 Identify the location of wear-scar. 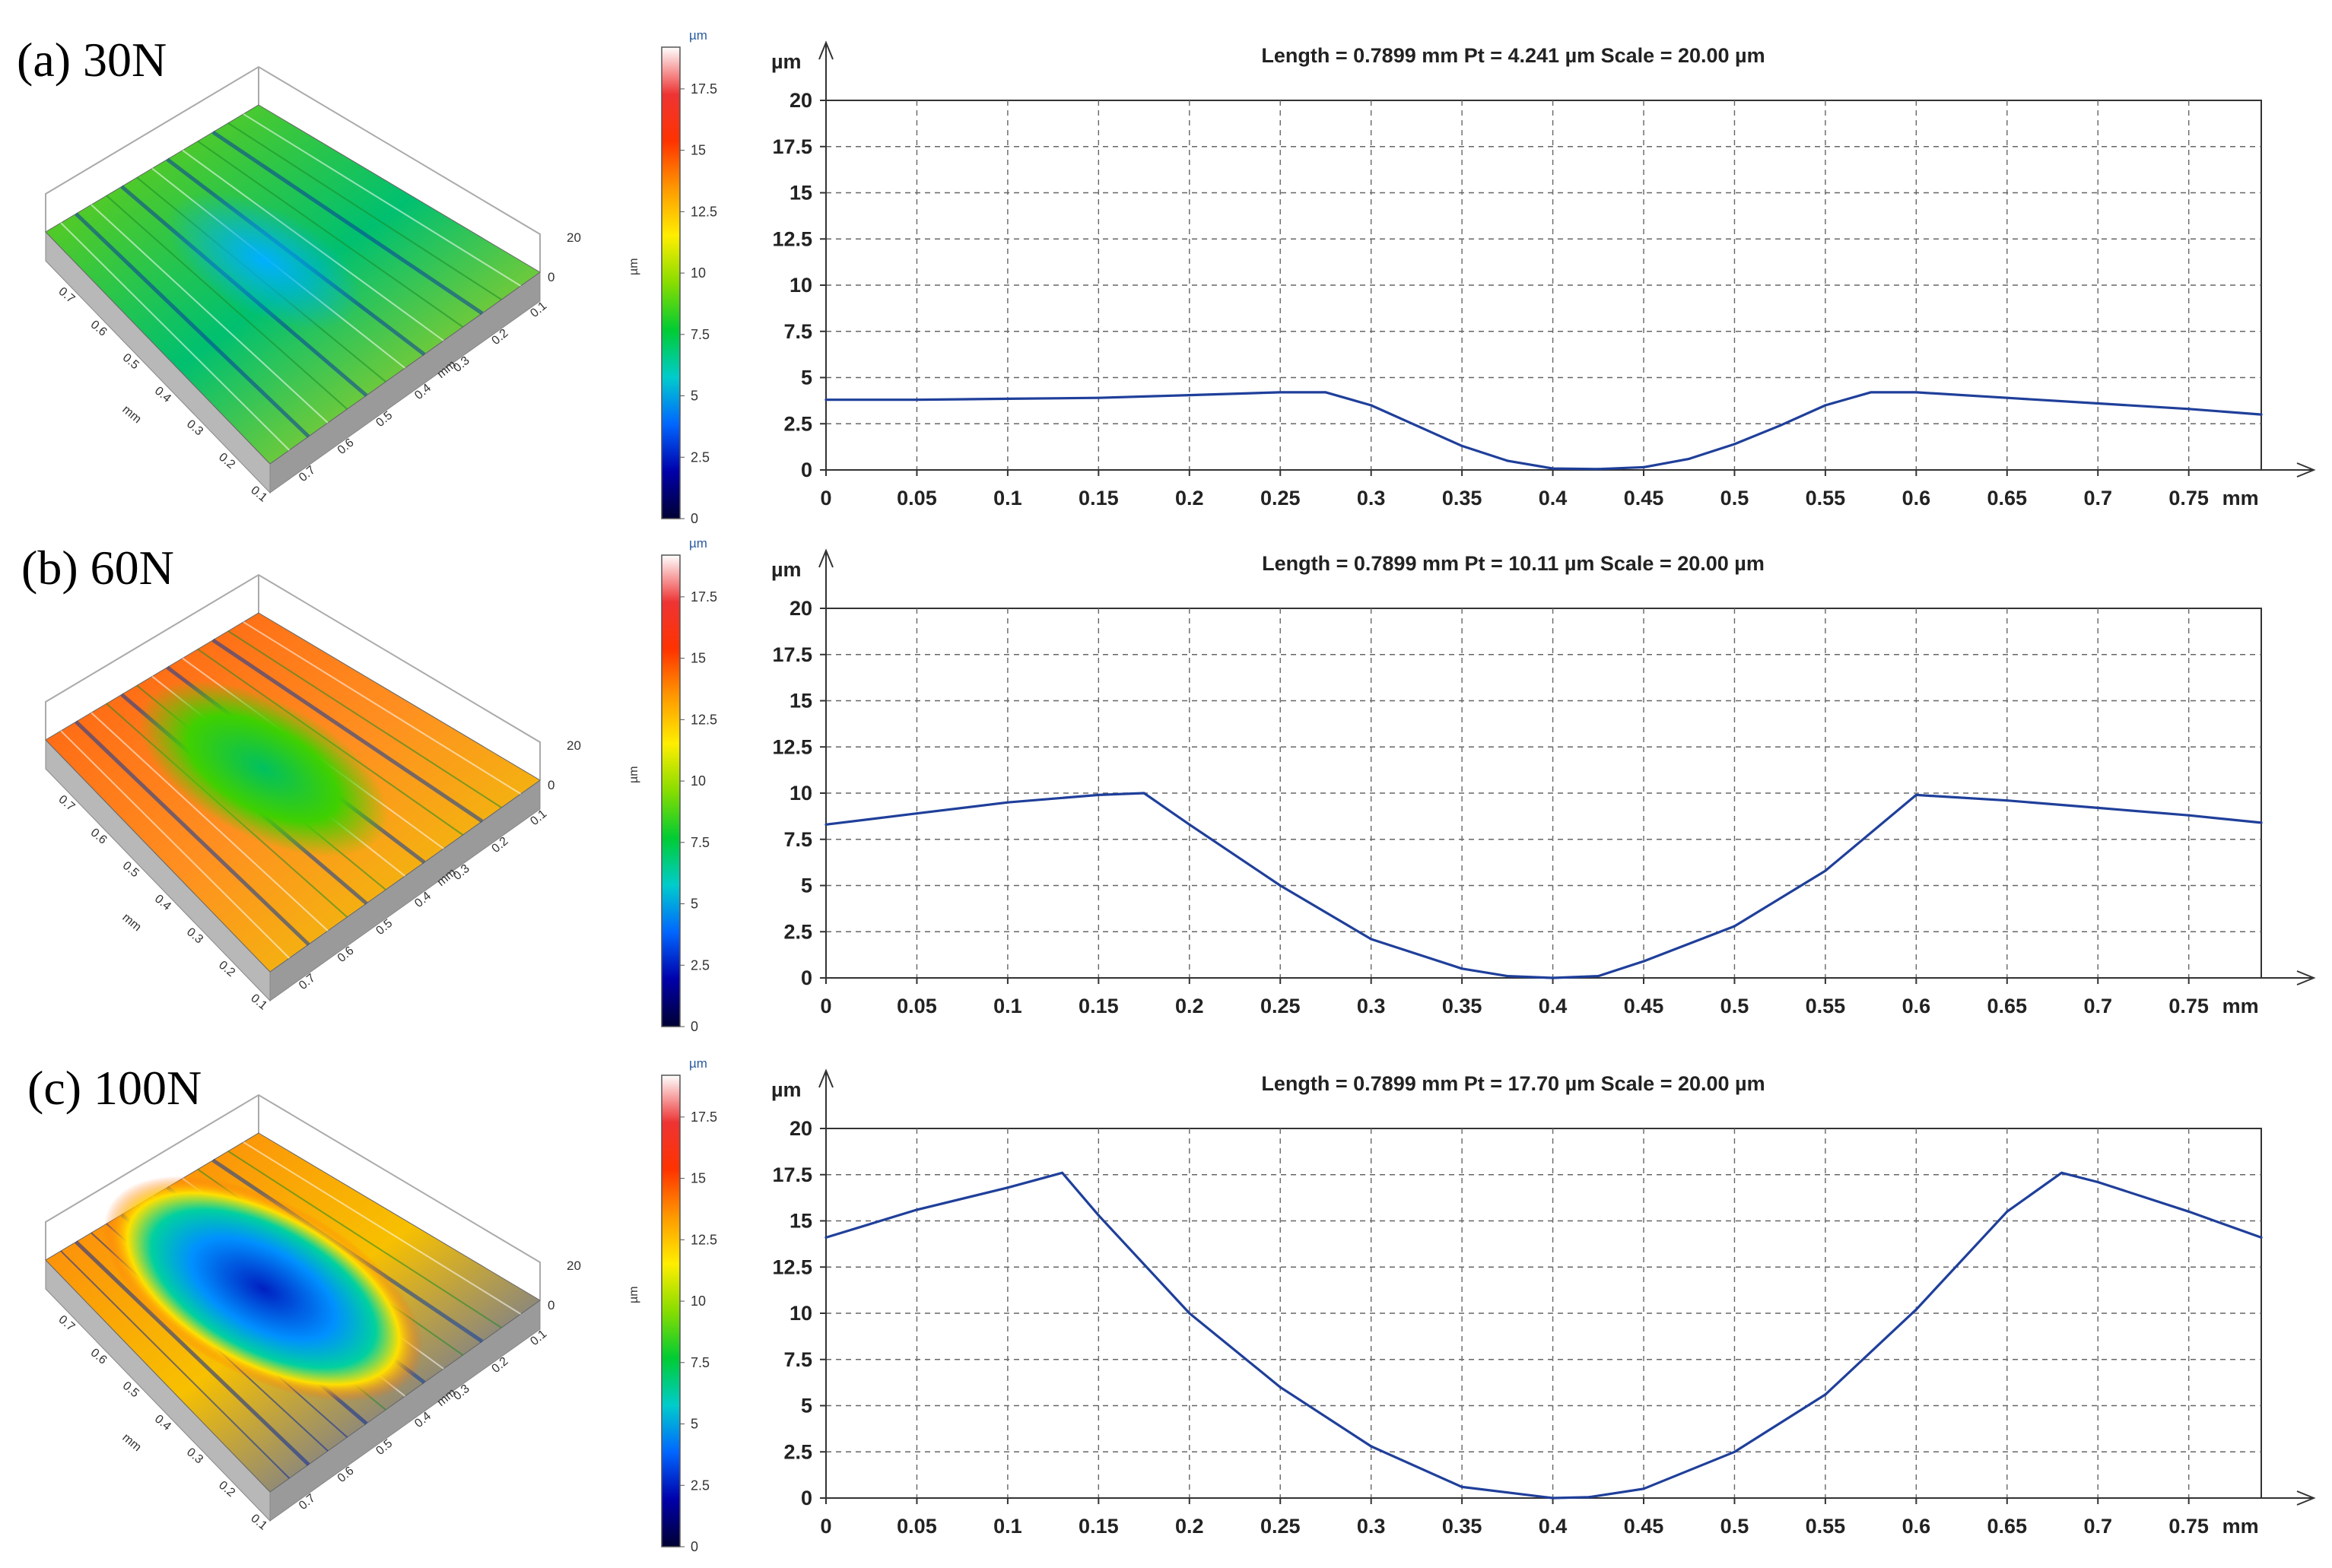
(263, 1289).